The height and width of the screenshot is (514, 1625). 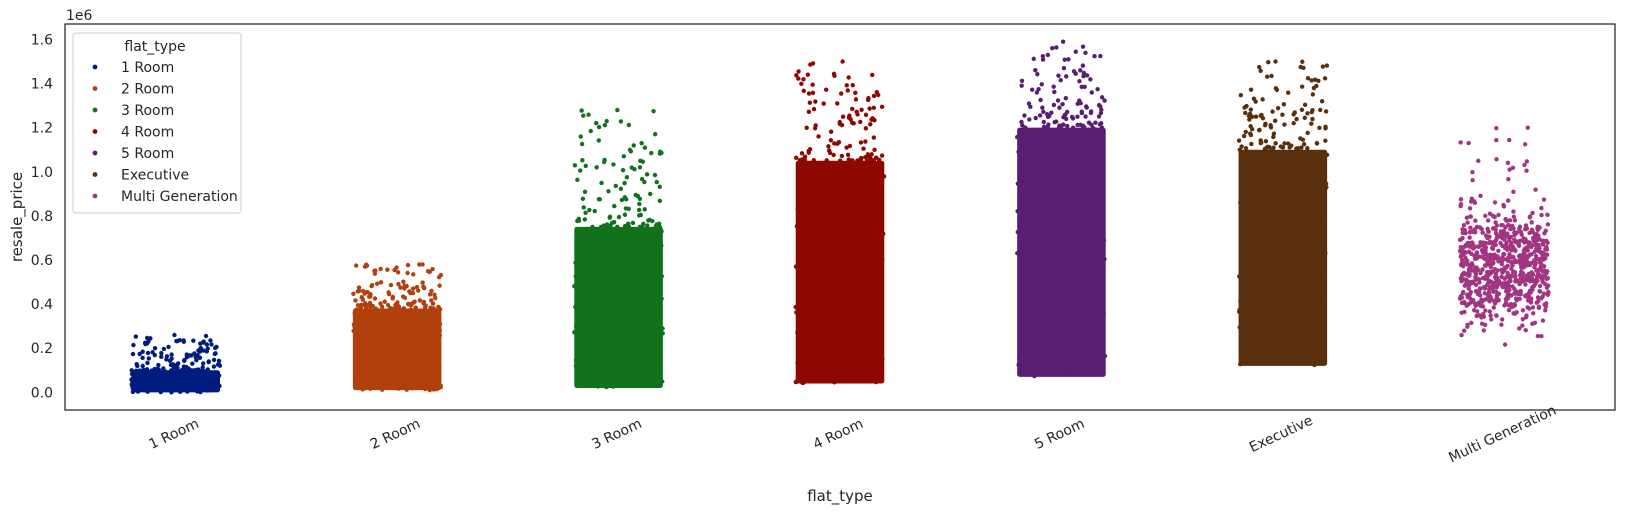 I want to click on y-axis-label: resale_price, so click(x=17, y=217).